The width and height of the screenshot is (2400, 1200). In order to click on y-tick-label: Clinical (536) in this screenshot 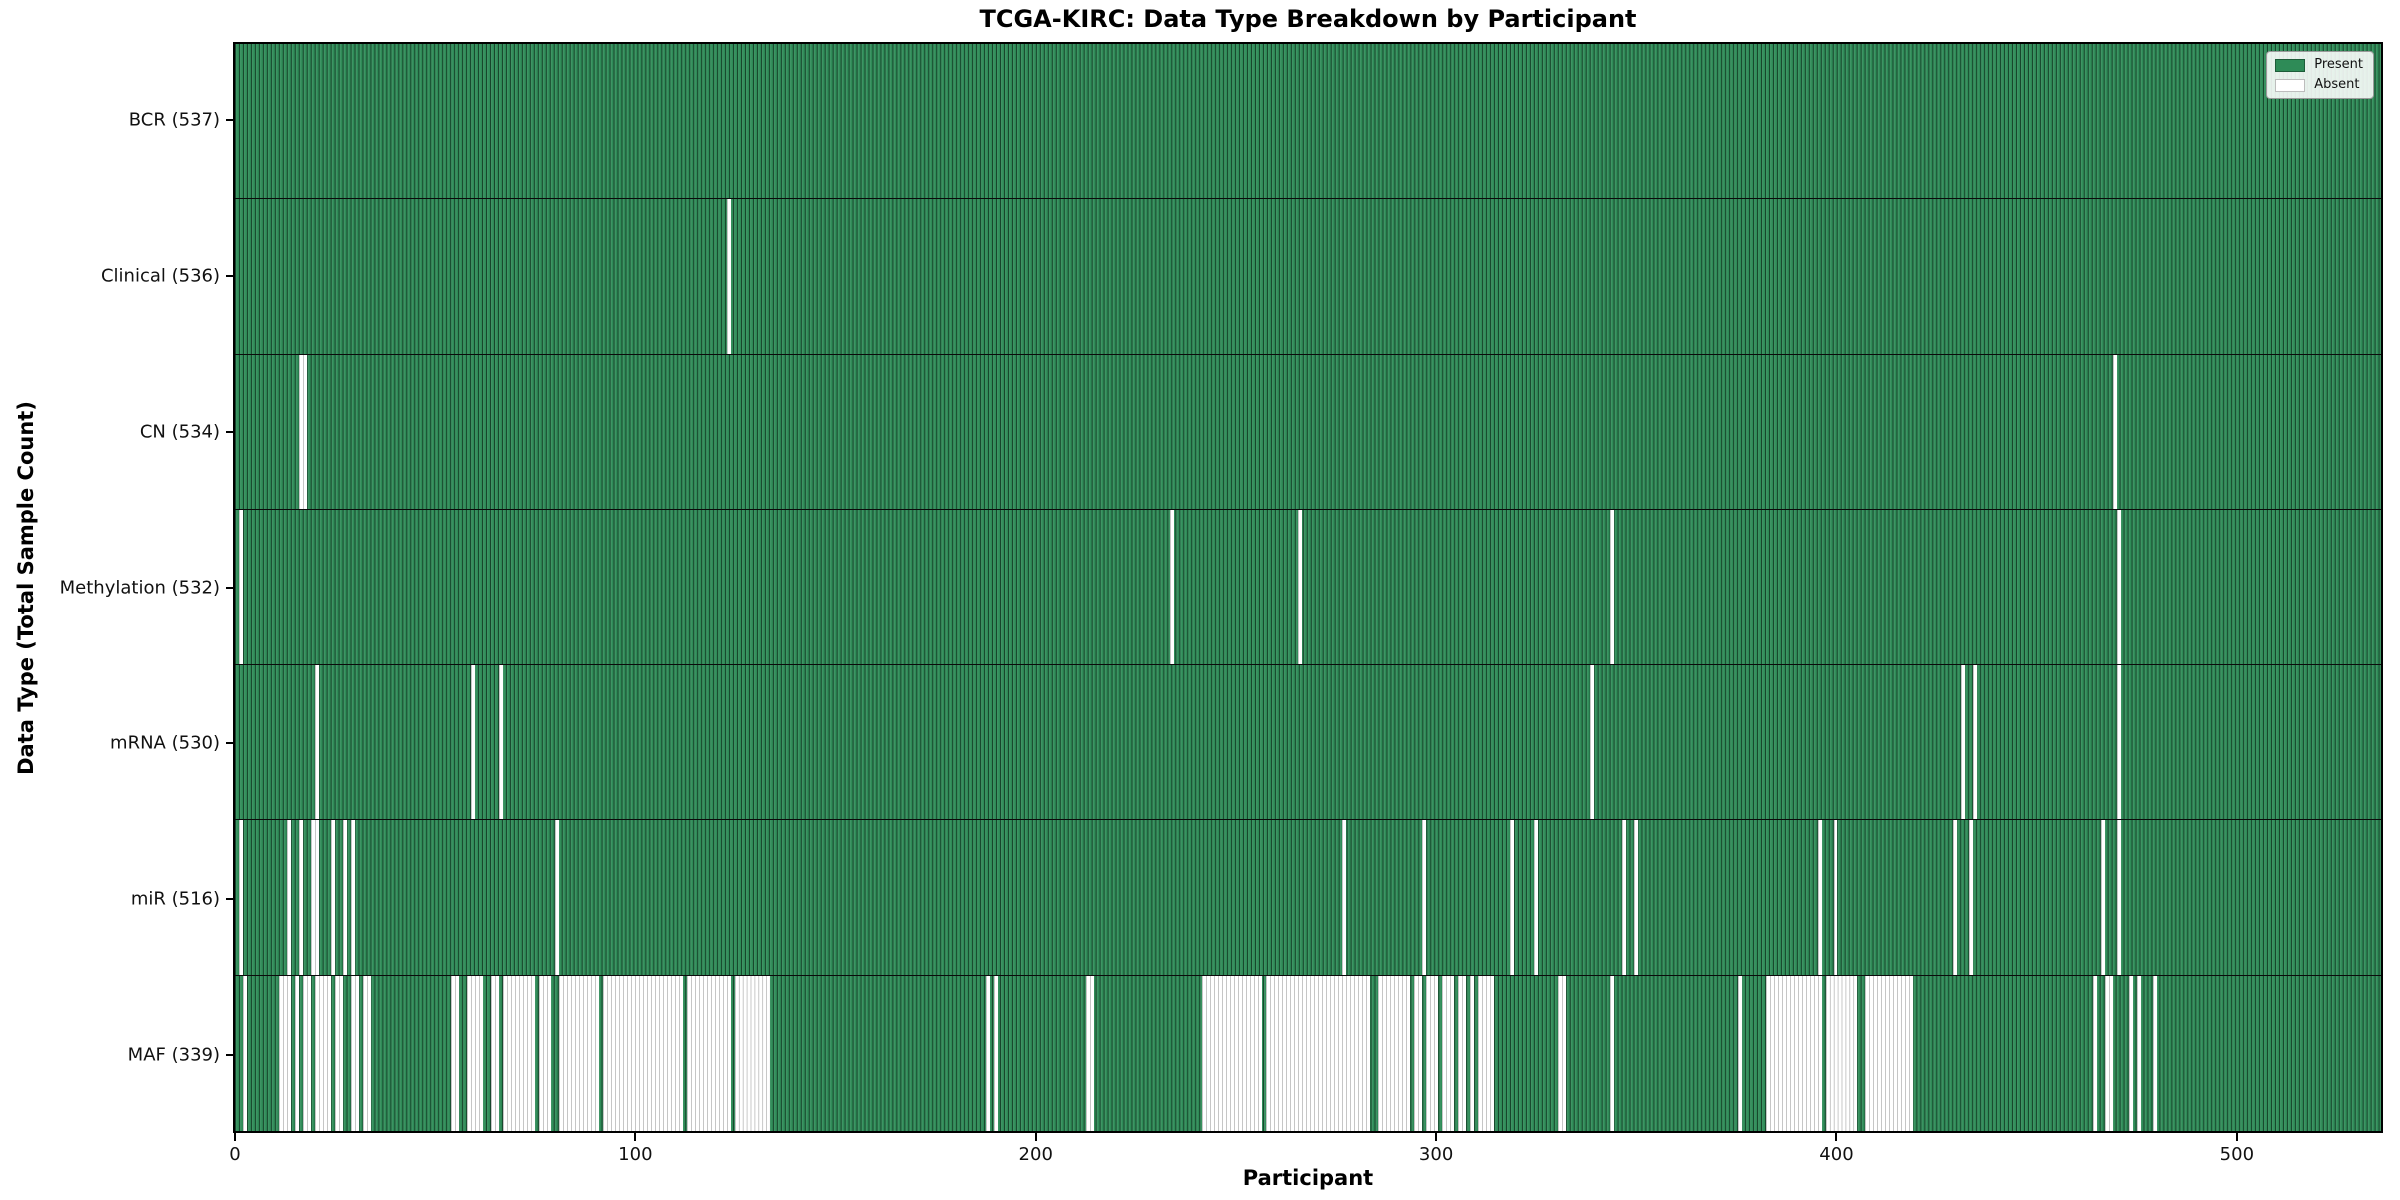, I will do `click(160, 276)`.